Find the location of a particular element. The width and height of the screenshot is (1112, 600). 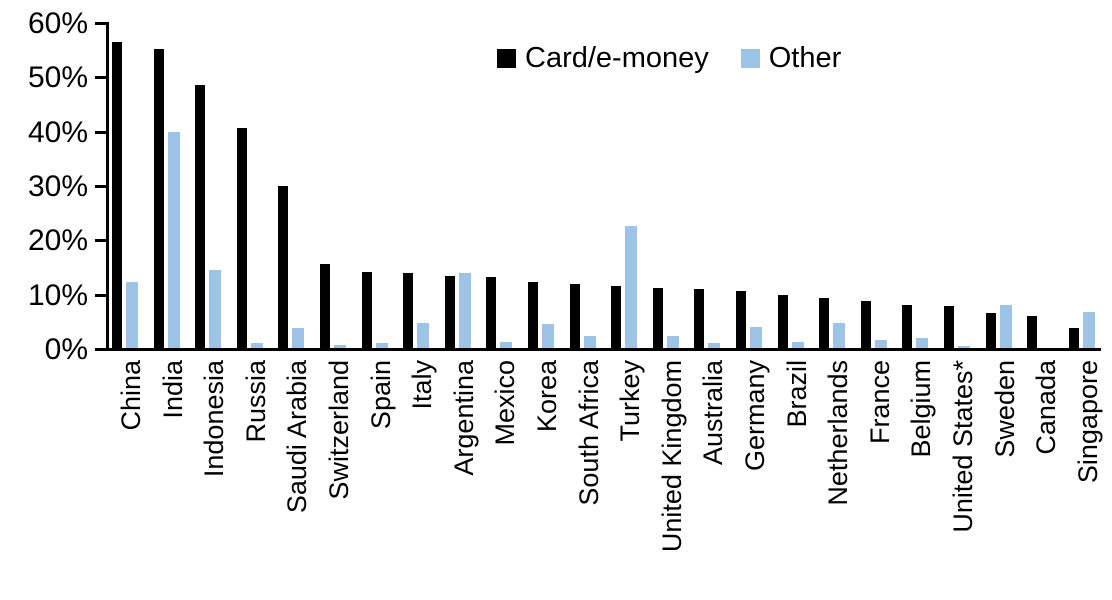

legend-item-other: Other is located at coordinates (791, 58).